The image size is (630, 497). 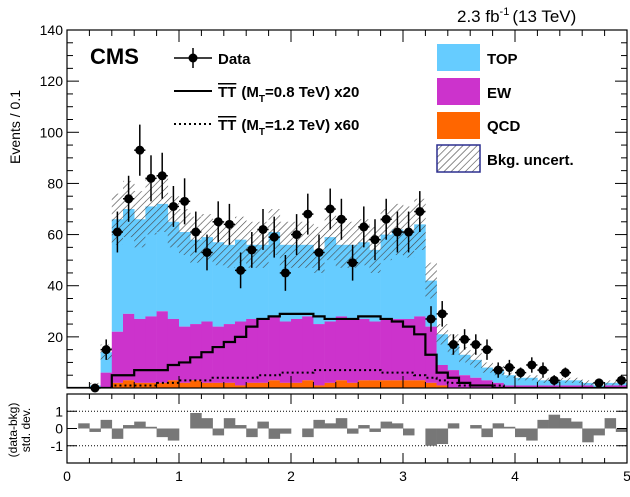 What do you see at coordinates (55, 235) in the screenshot?
I see `y-tick-label: 60` at bounding box center [55, 235].